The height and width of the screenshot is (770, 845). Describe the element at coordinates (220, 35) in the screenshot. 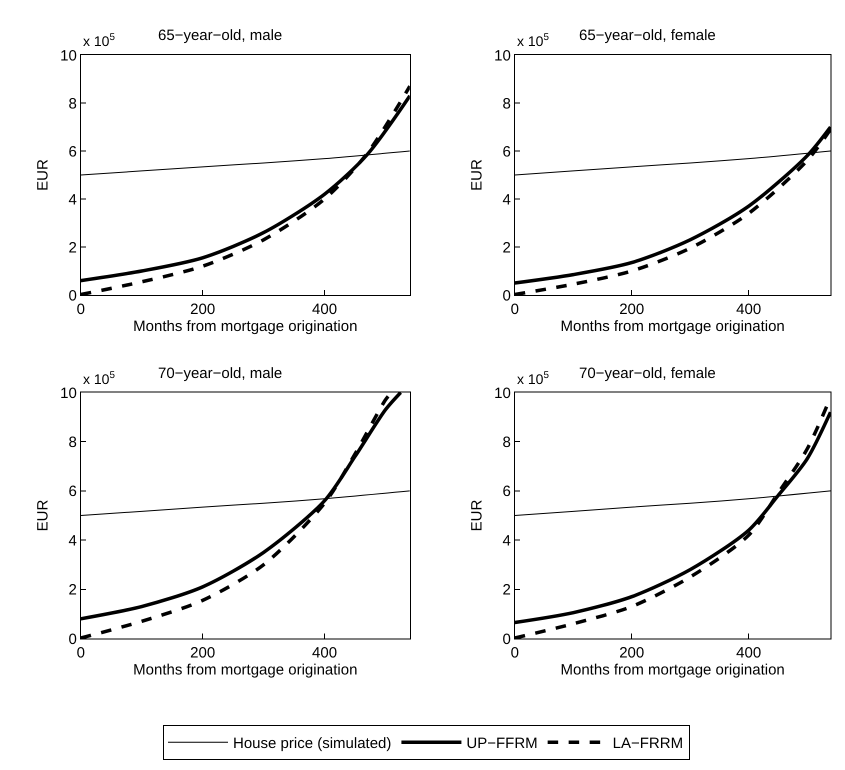

I see `chart-title: 65−year−old, male` at that location.